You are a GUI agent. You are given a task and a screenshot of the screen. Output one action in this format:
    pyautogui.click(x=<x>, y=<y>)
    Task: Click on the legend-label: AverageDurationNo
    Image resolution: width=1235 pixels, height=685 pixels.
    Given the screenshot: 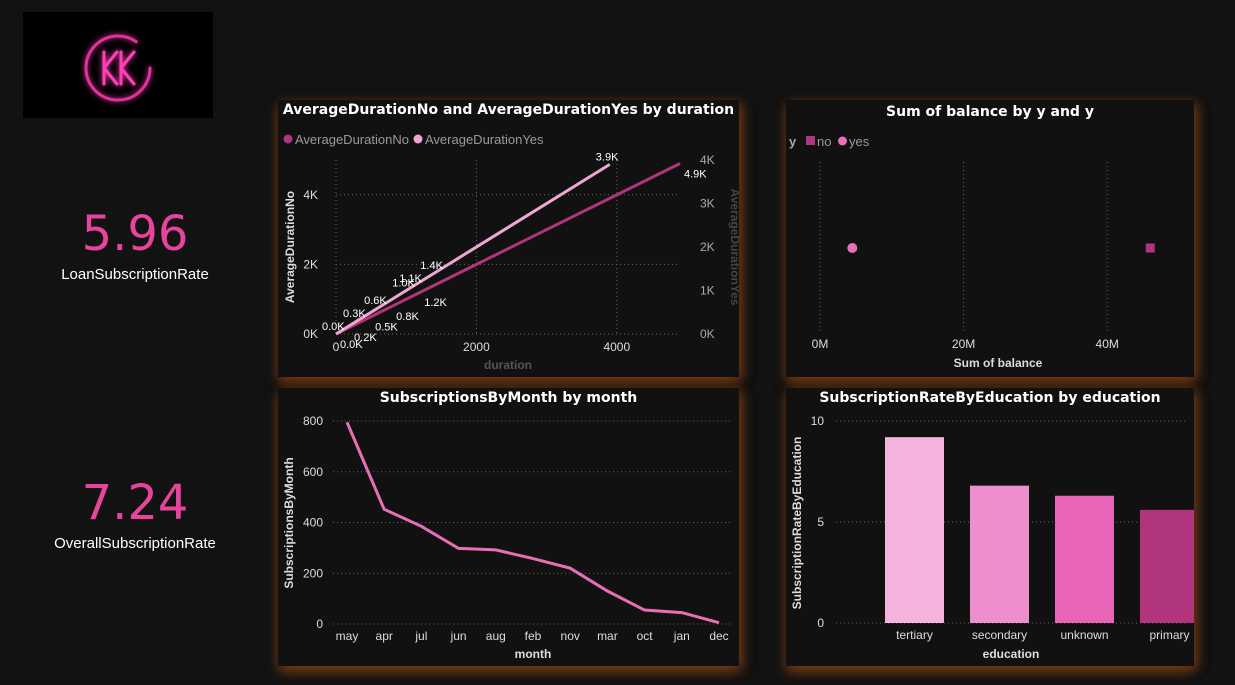 What is the action you would take?
    pyautogui.click(x=352, y=139)
    